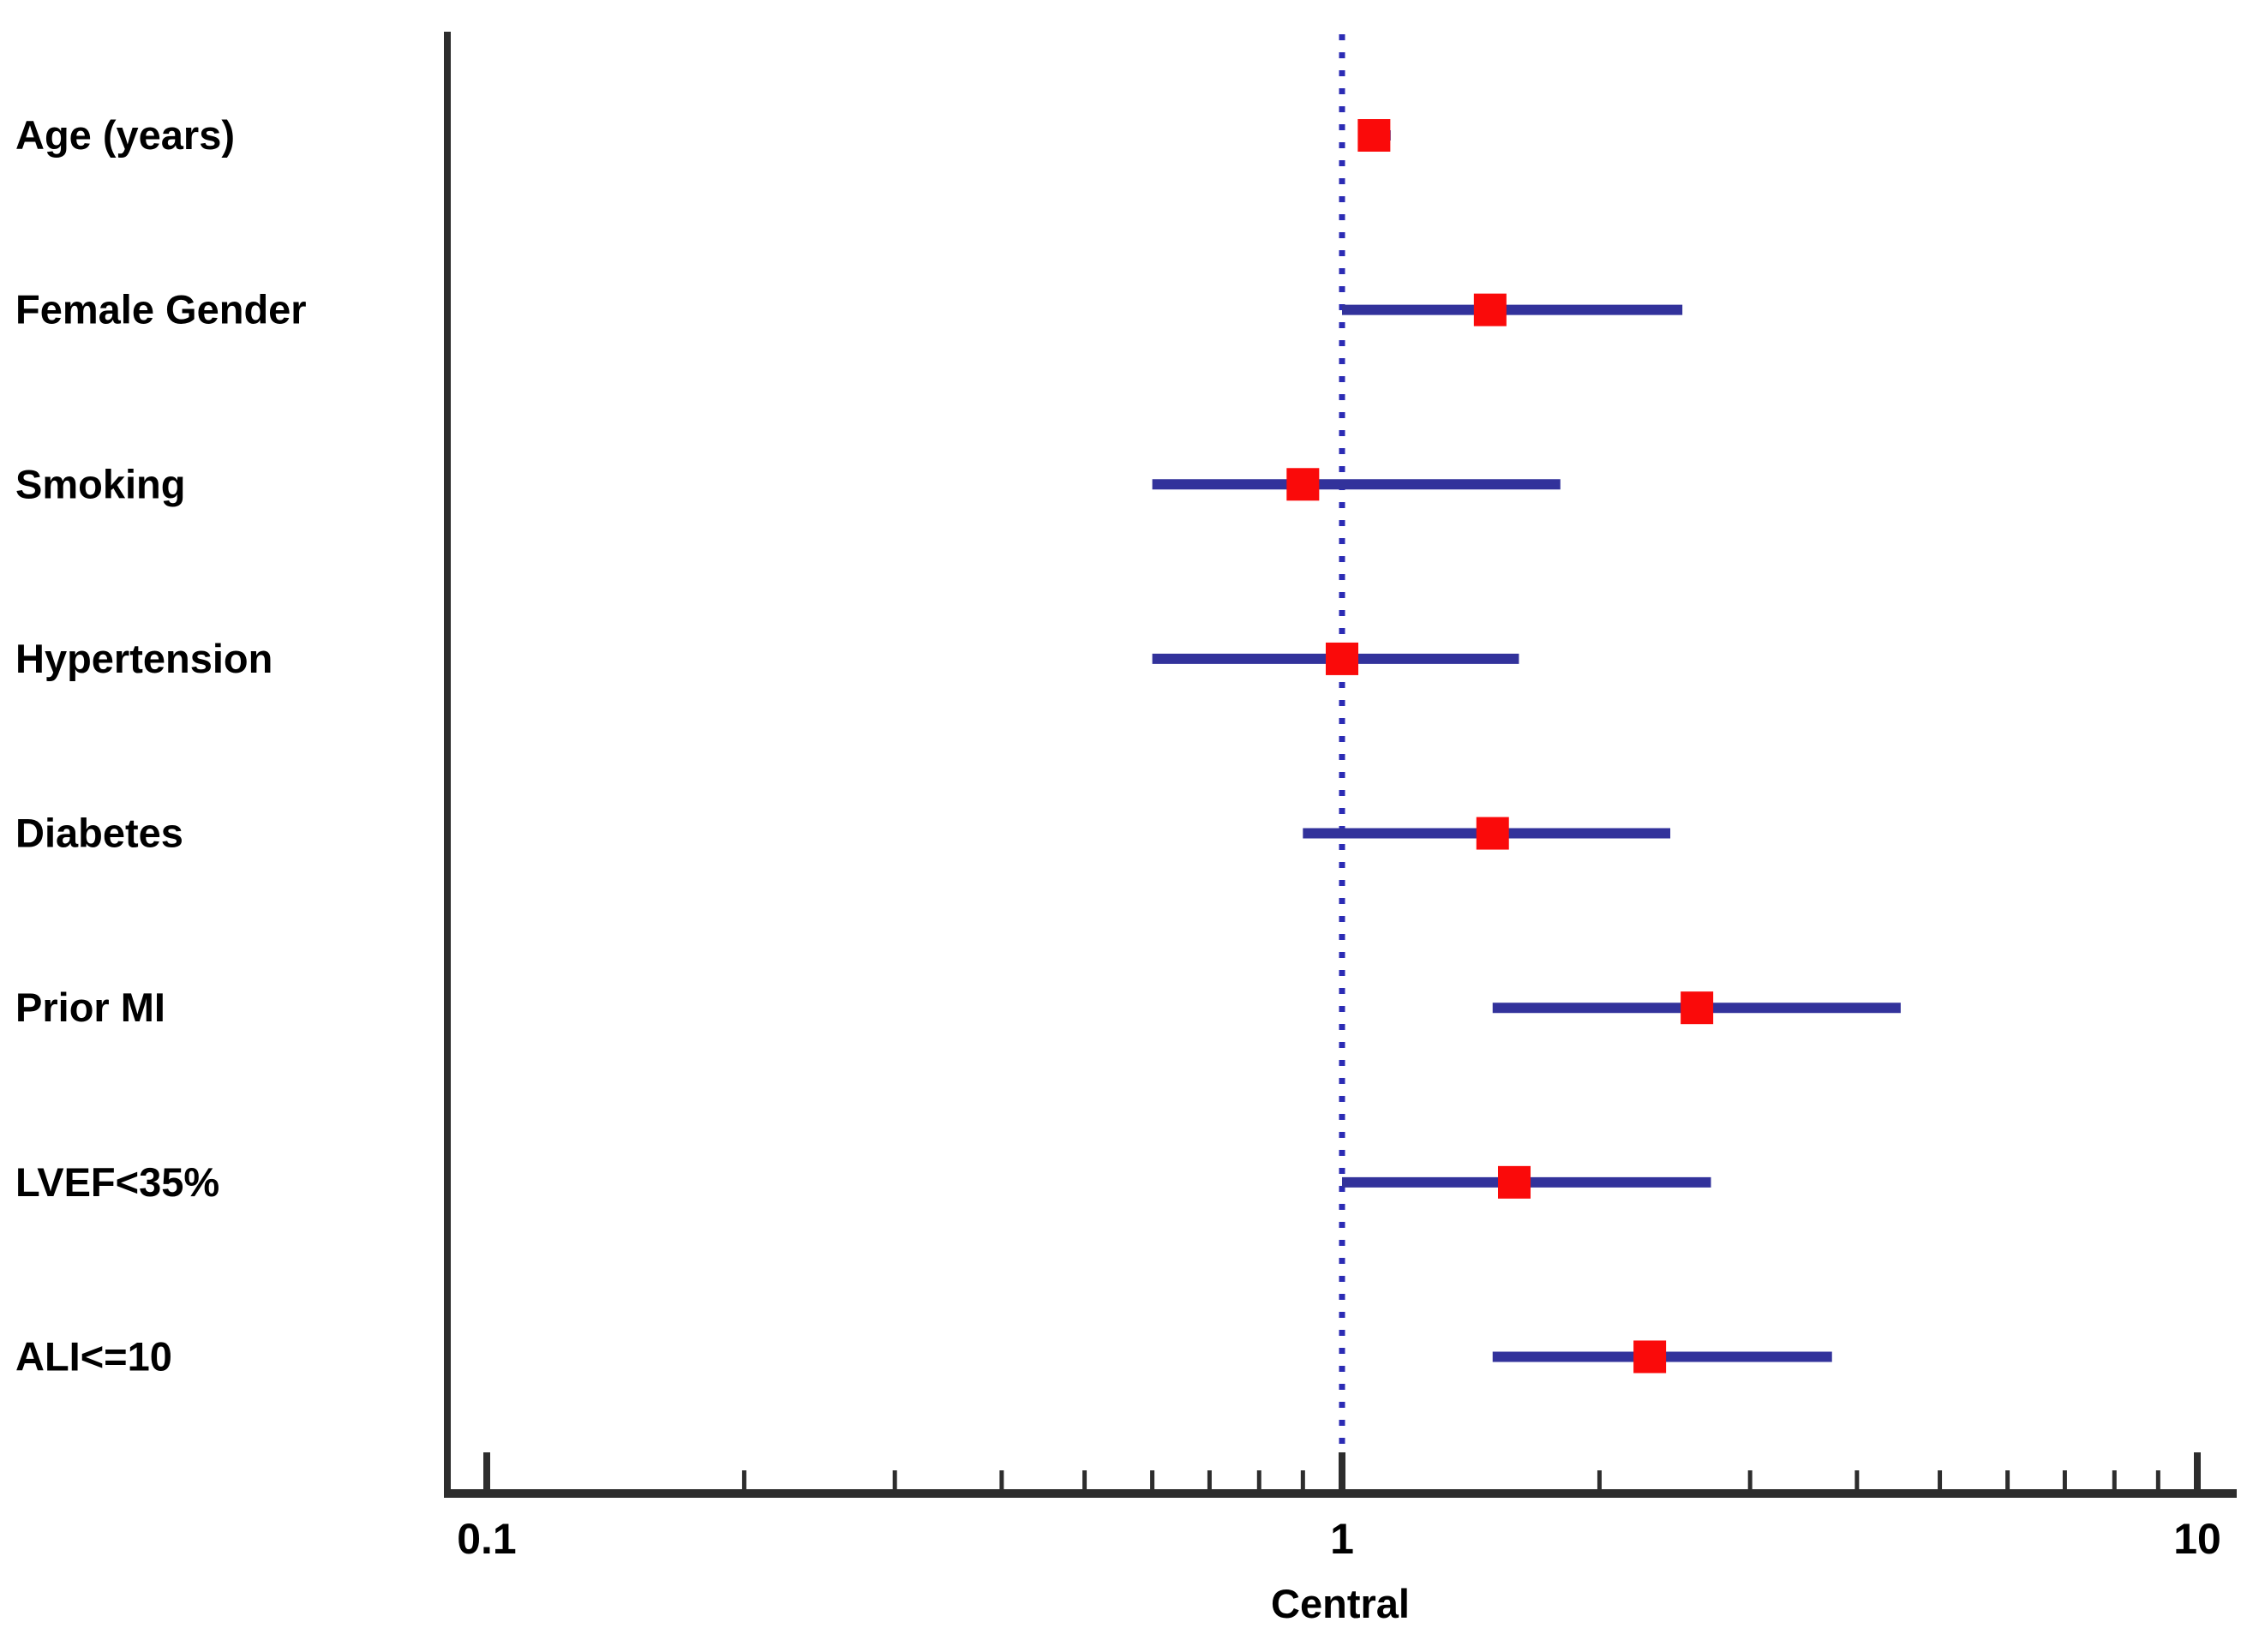 This screenshot has height=1652, width=2247. I want to click on row-label: Age (years), so click(125, 135).